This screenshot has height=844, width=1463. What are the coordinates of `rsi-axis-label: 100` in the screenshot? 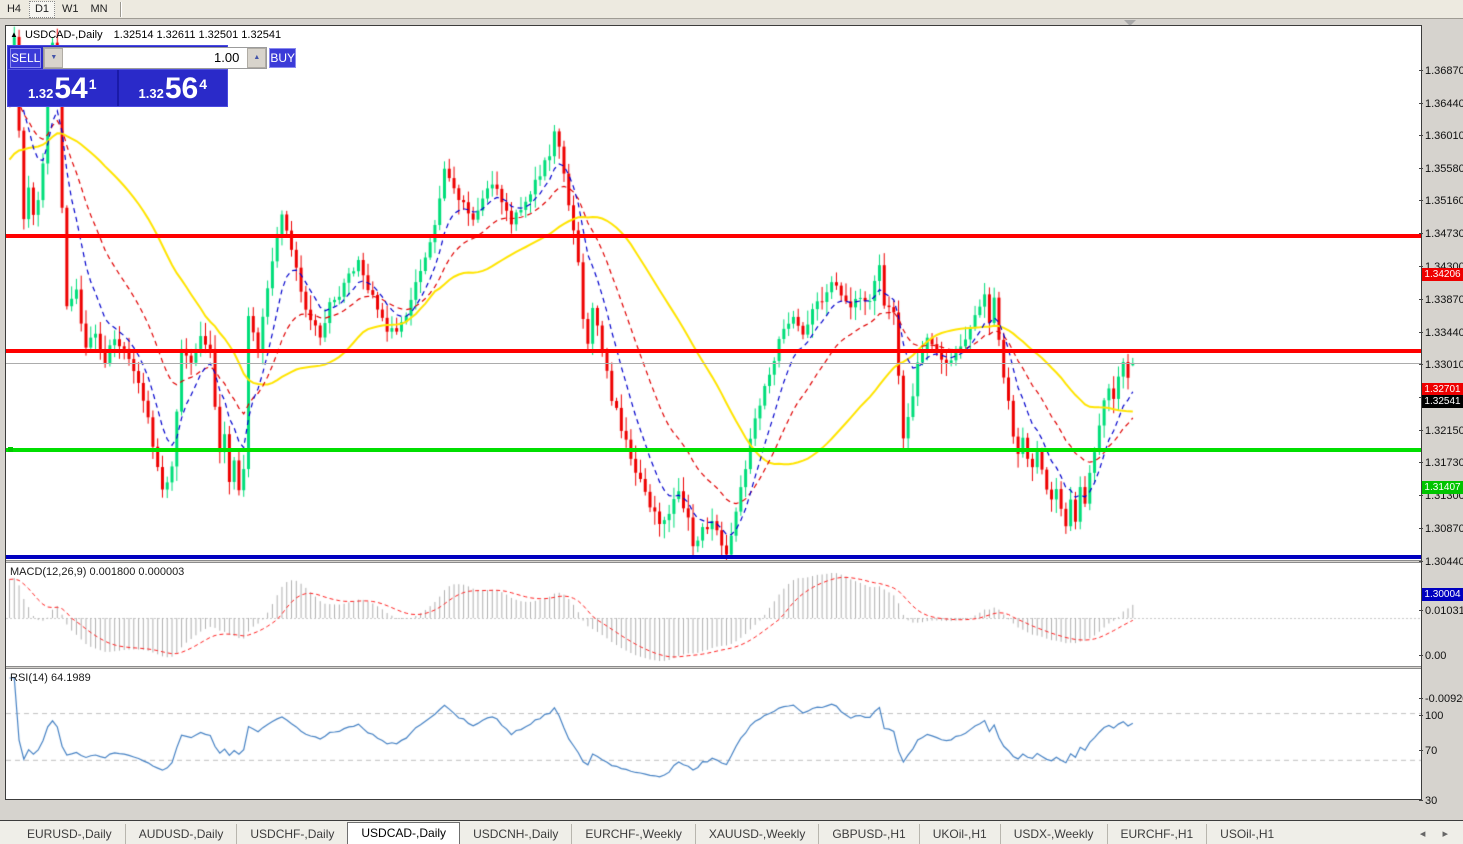 It's located at (1431, 716).